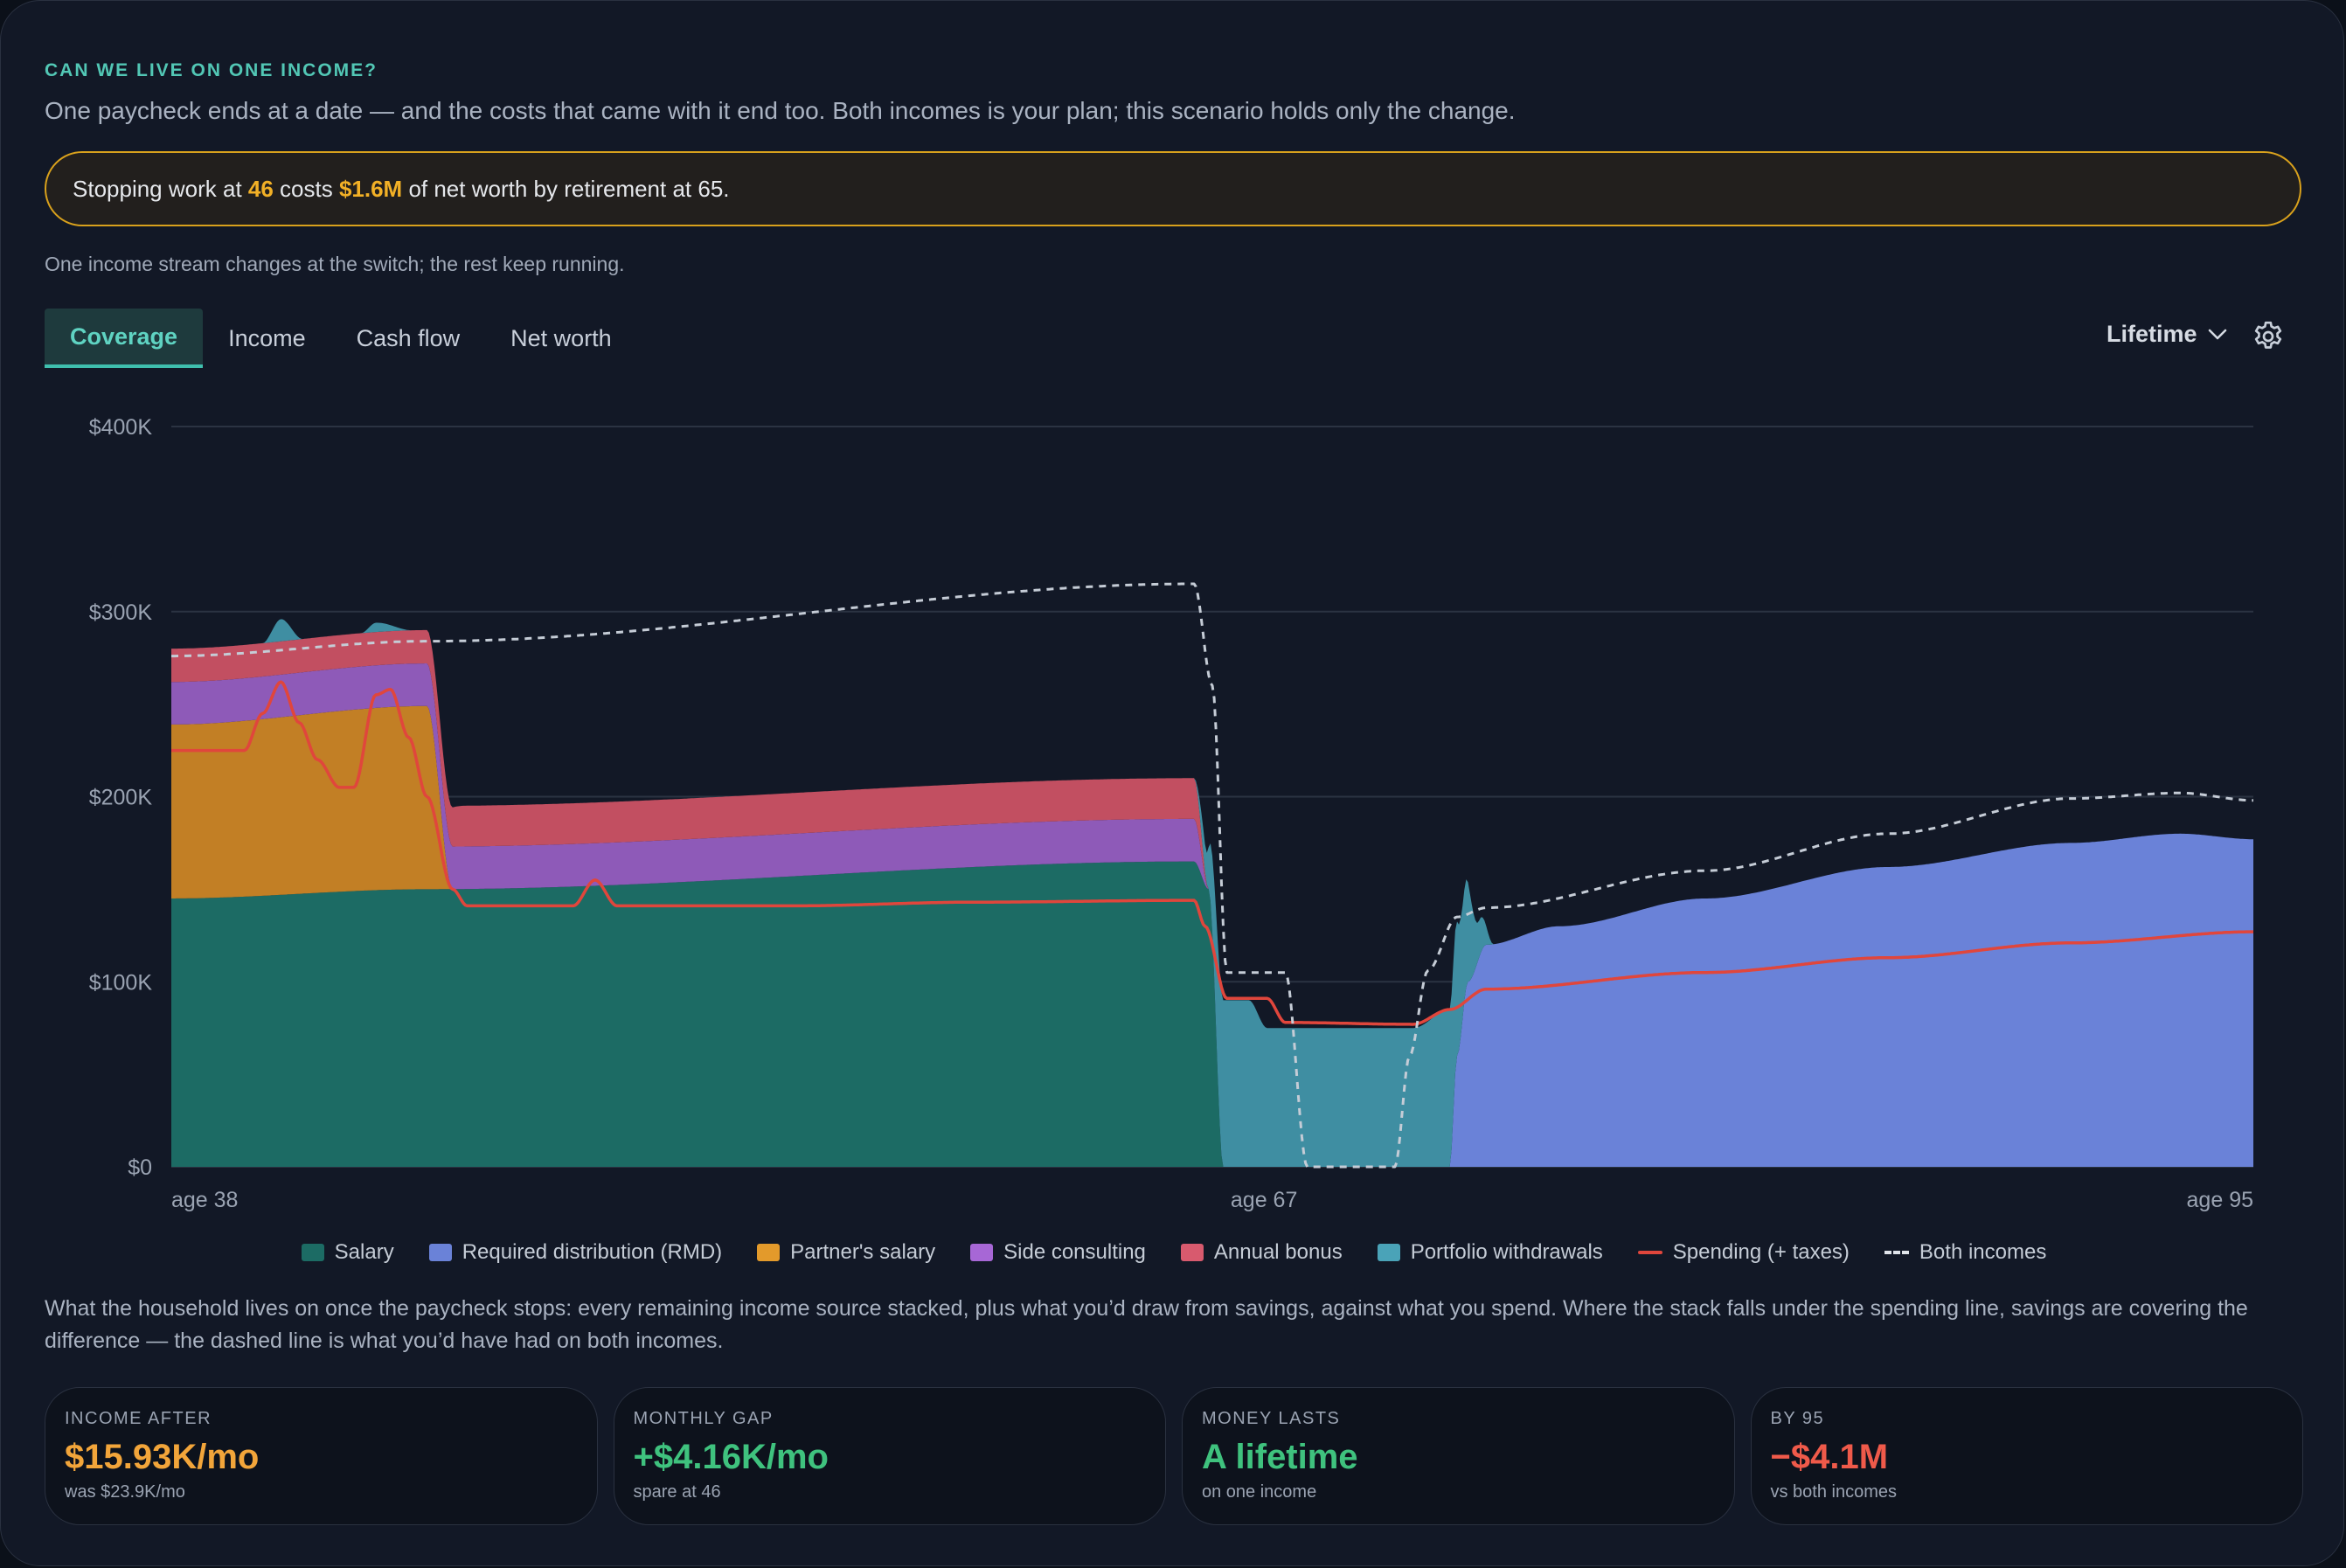  I want to click on legend-both-incomes: Both incomes, so click(1965, 1253).